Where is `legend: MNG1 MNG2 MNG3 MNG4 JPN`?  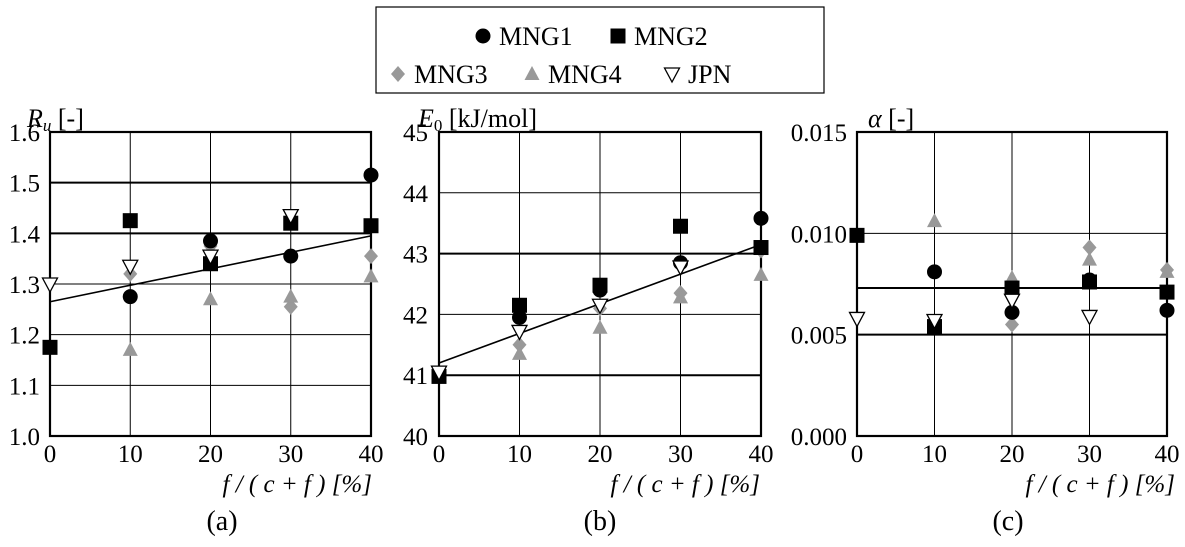 legend: MNG1 MNG2 MNG3 MNG4 JPN is located at coordinates (600, 50).